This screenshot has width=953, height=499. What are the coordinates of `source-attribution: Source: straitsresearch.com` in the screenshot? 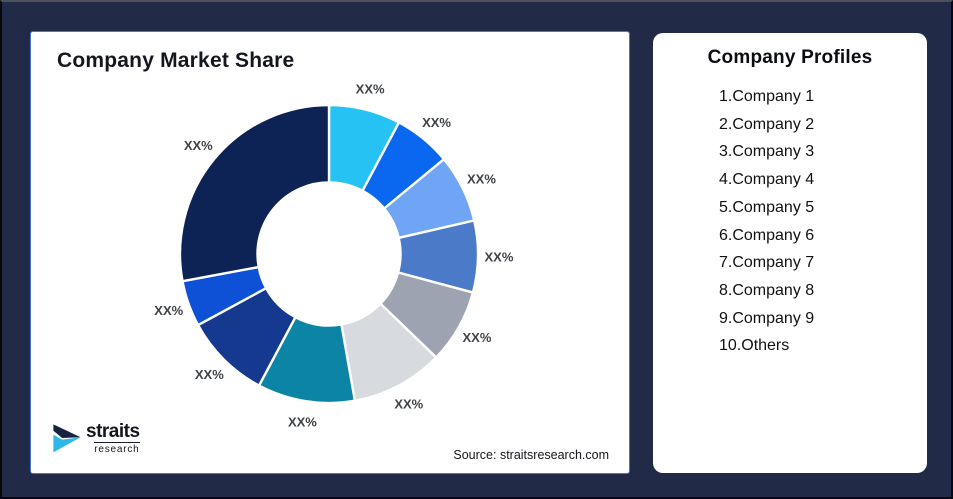 It's located at (531, 455).